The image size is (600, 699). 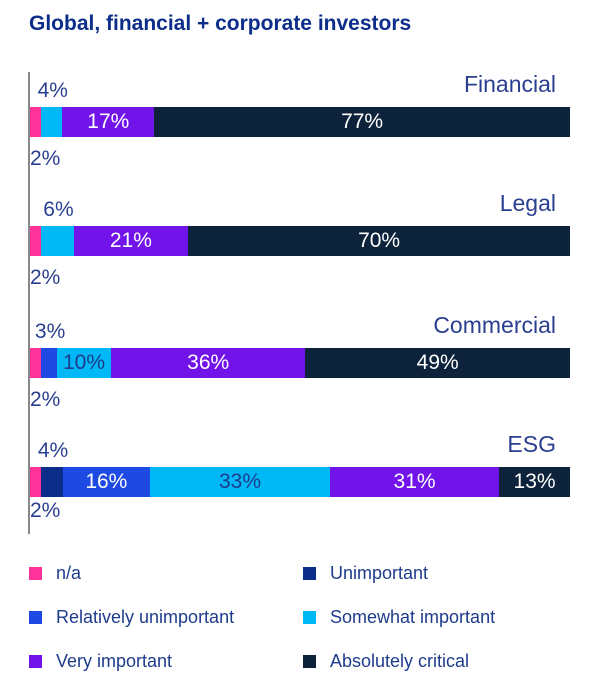 I want to click on data-label: 49%, so click(x=437, y=362).